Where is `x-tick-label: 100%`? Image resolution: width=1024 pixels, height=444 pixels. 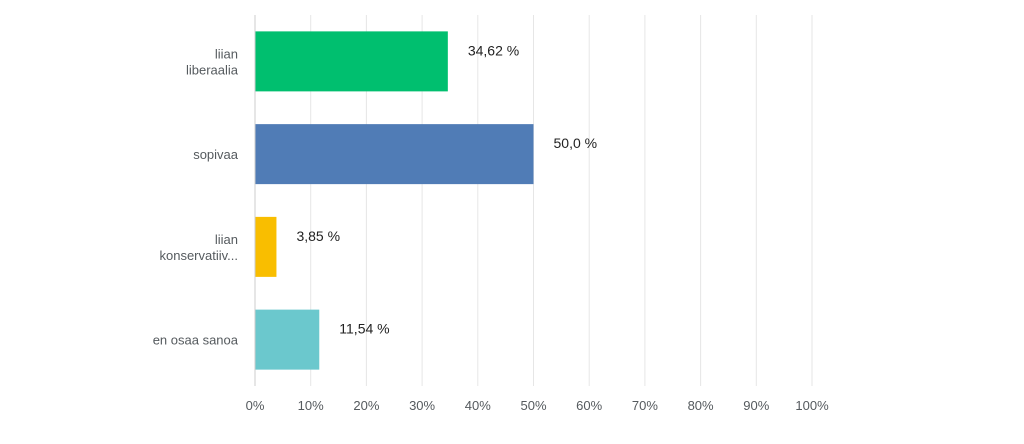
x-tick-label: 100% is located at coordinates (812, 405).